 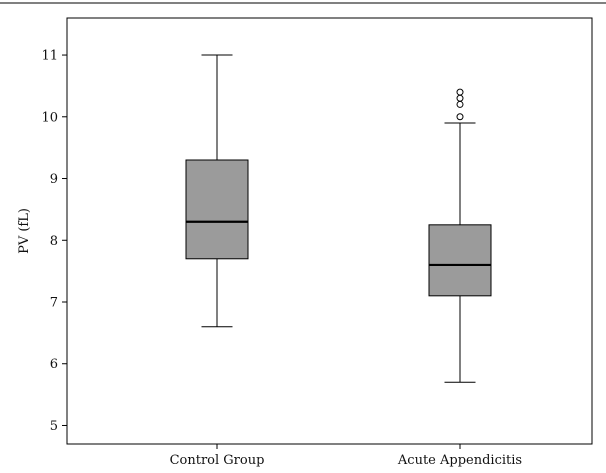 What do you see at coordinates (24, 231) in the screenshot?
I see `y-axis-title: PV (fL)` at bounding box center [24, 231].